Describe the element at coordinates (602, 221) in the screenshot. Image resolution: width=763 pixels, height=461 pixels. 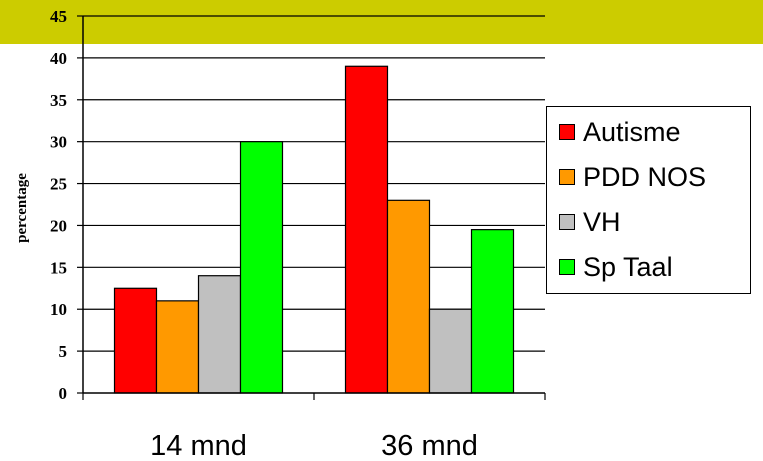
I see `legend-label: VH` at that location.